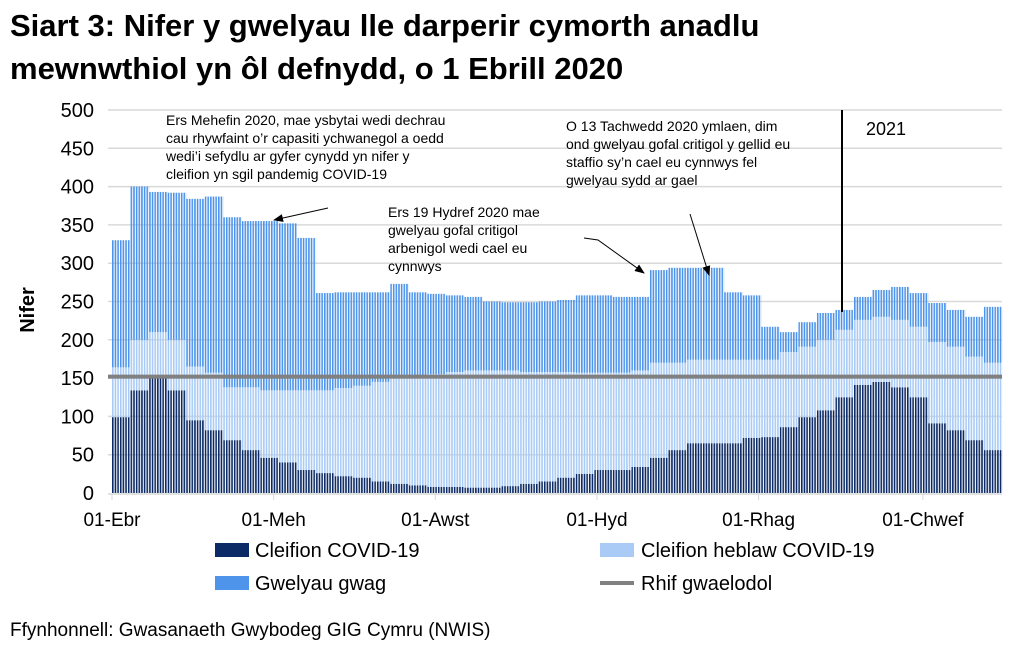 The height and width of the screenshot is (657, 1021). What do you see at coordinates (77, 264) in the screenshot?
I see `y-tick-label: 300` at bounding box center [77, 264].